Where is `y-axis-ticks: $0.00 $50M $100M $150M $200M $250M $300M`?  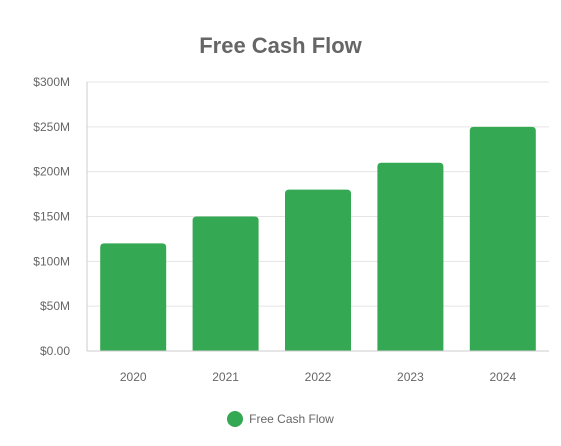 y-axis-ticks: $0.00 $50M $100M $150M $200M $250M $300M is located at coordinates (51, 216).